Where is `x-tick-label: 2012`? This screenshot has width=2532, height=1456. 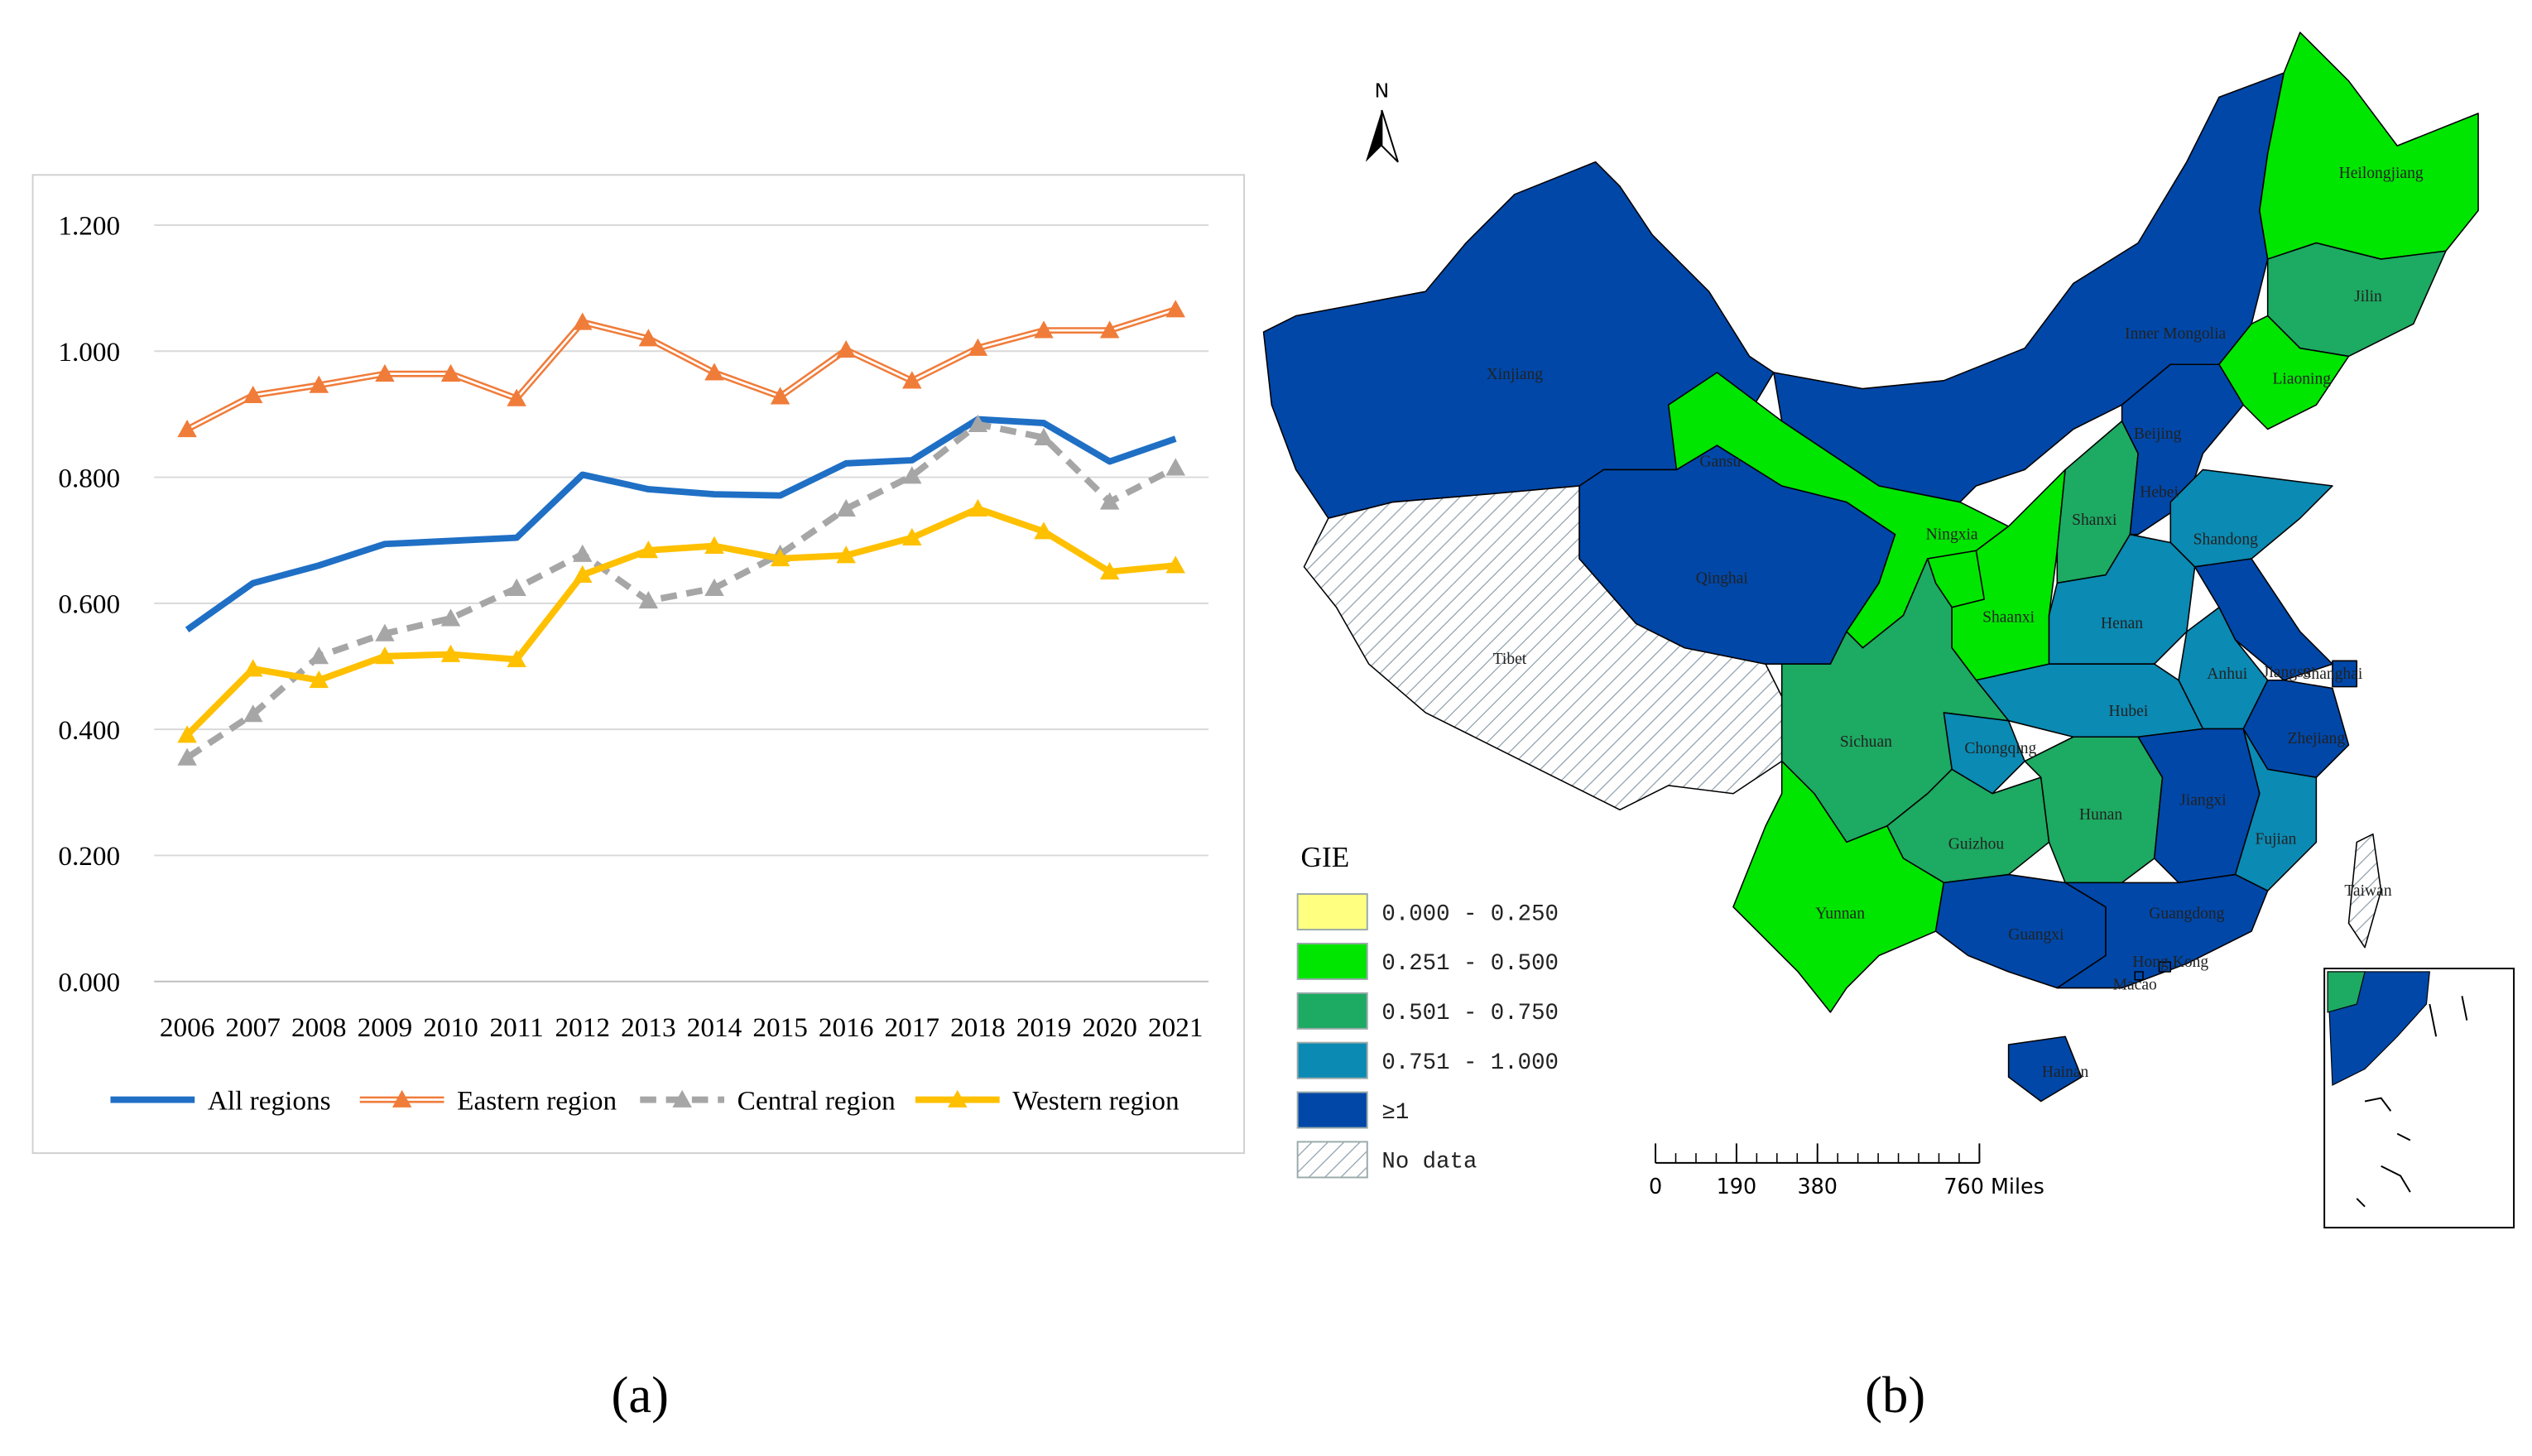
x-tick-label: 2012 is located at coordinates (582, 1027).